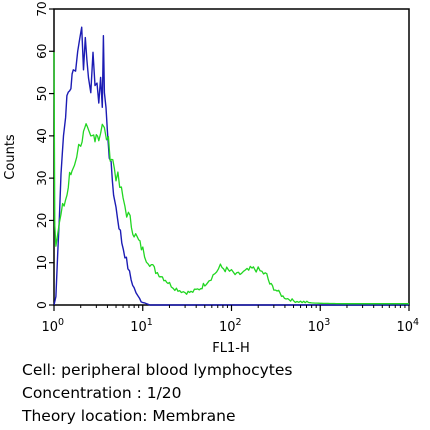 The image size is (430, 430). What do you see at coordinates (42, 135) in the screenshot?
I see `y-tick-label: 40` at bounding box center [42, 135].